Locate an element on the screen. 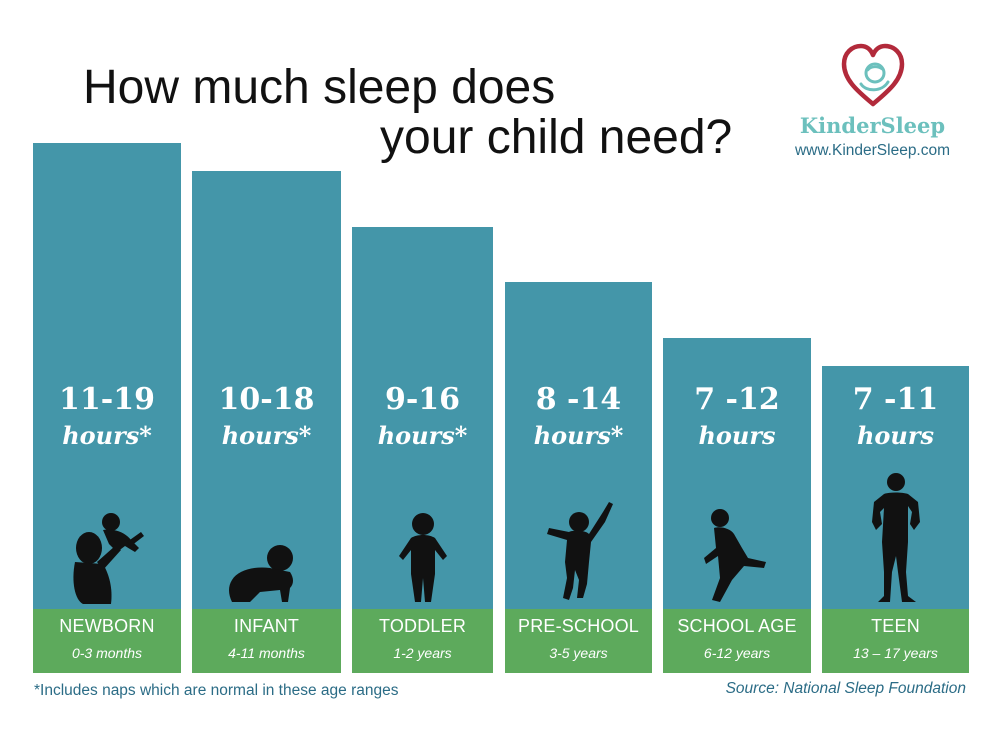 This screenshot has height=749, width=1000. age-group-band: NEWBORN 0-3 months is located at coordinates (107, 641).